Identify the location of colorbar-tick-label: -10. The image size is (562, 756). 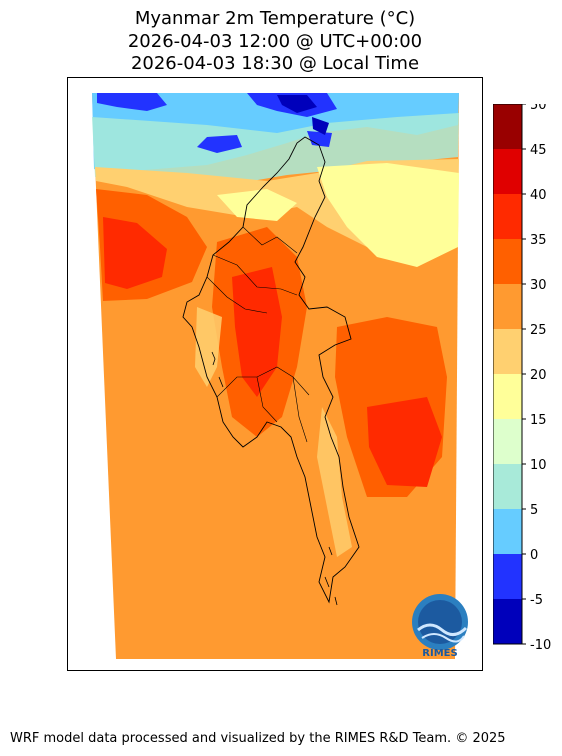
(540, 645).